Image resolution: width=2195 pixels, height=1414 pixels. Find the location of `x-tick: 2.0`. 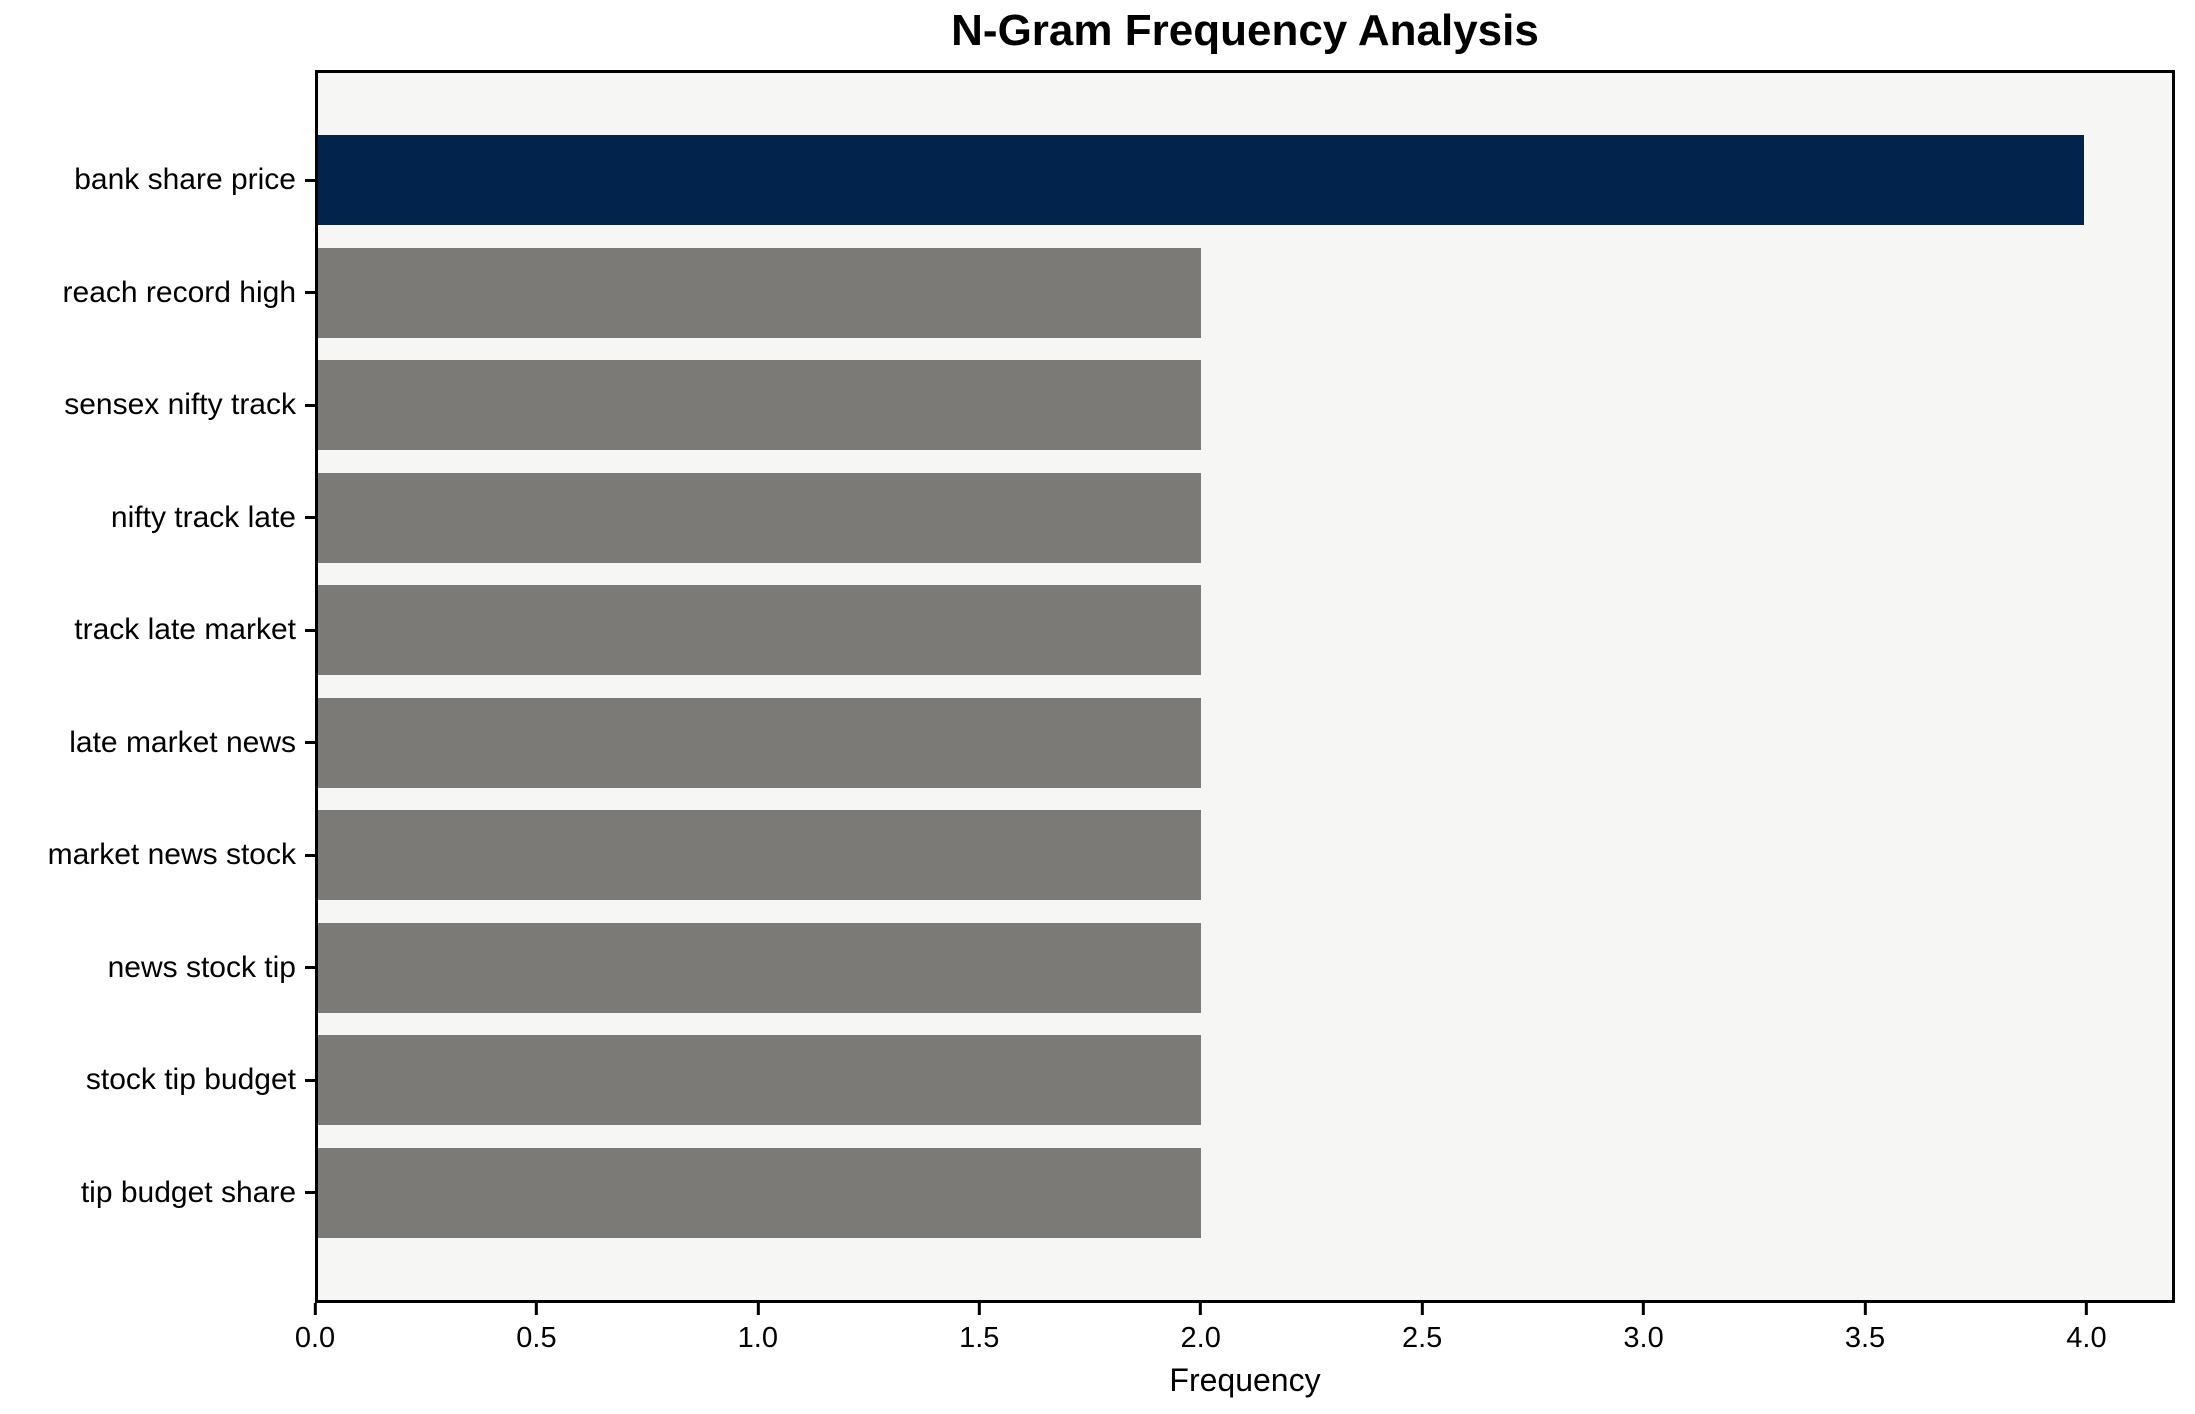

x-tick: 2.0 is located at coordinates (1201, 1329).